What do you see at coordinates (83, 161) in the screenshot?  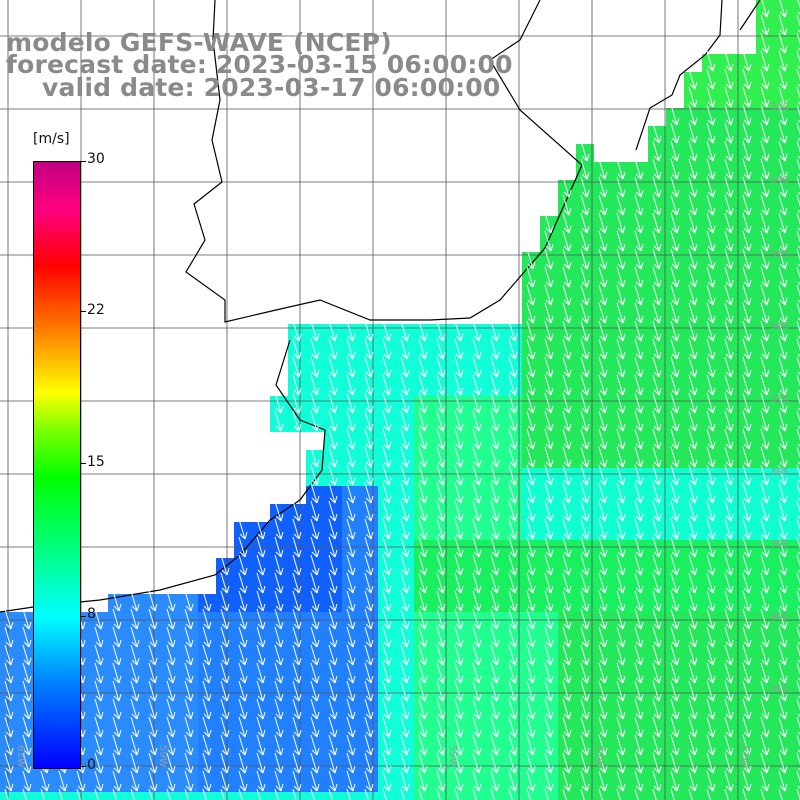 I see `colorbar-tick` at bounding box center [83, 161].